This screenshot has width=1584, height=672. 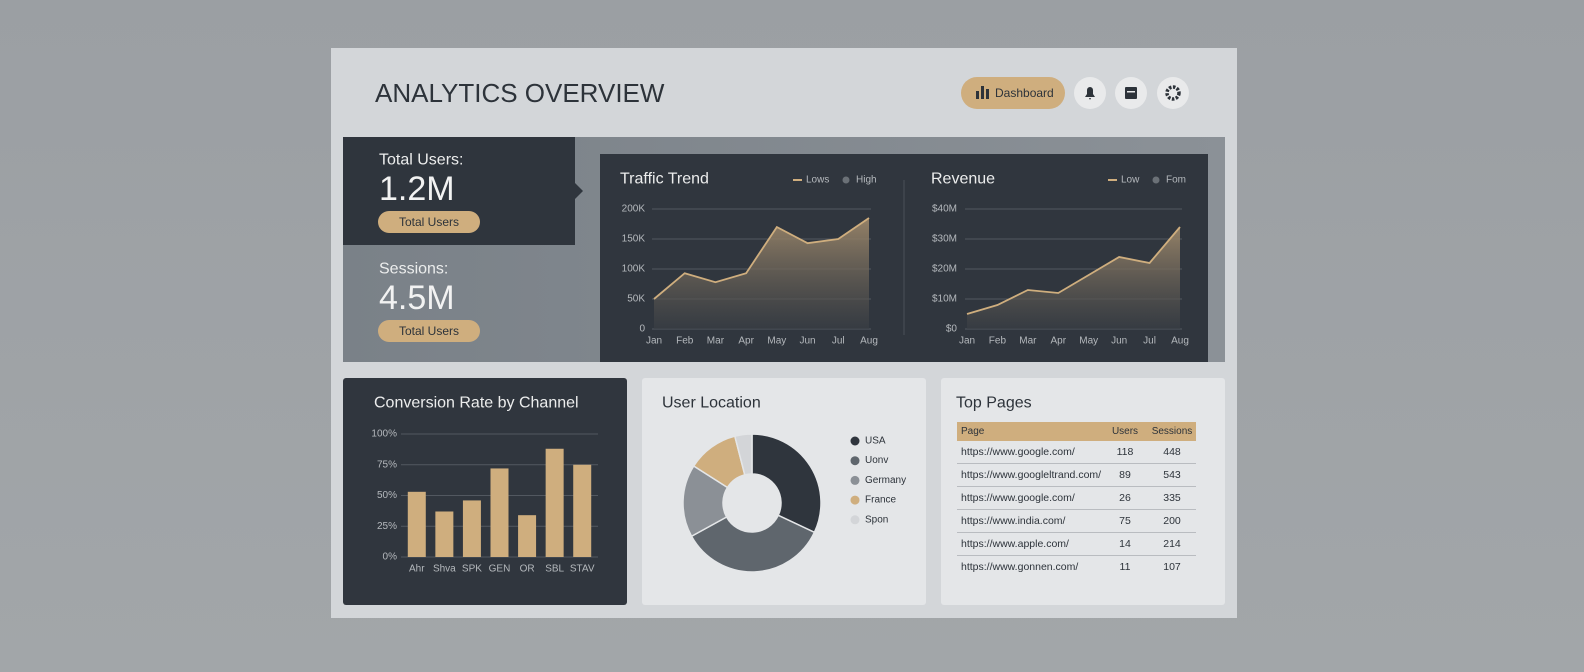 I want to click on dashboard-button, so click(x=1013, y=93).